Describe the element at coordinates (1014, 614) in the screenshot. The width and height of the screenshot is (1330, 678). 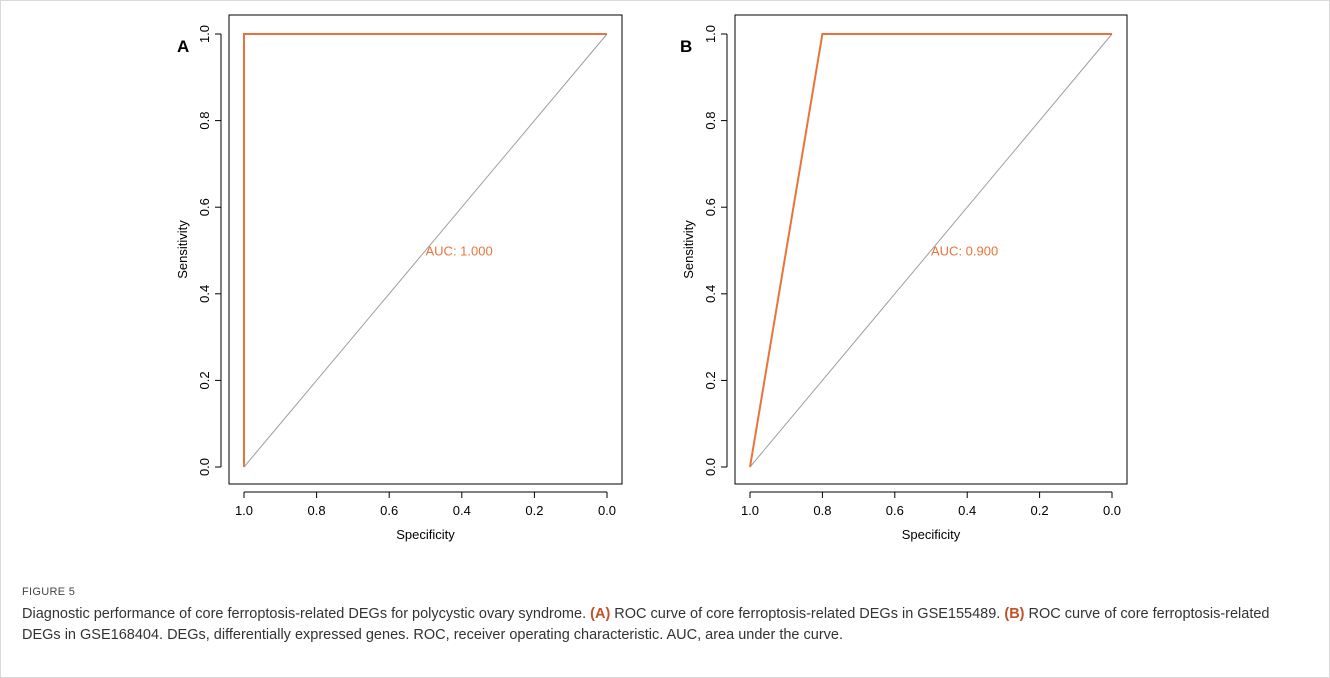
I see `caption-part-b-label: (B)` at that location.